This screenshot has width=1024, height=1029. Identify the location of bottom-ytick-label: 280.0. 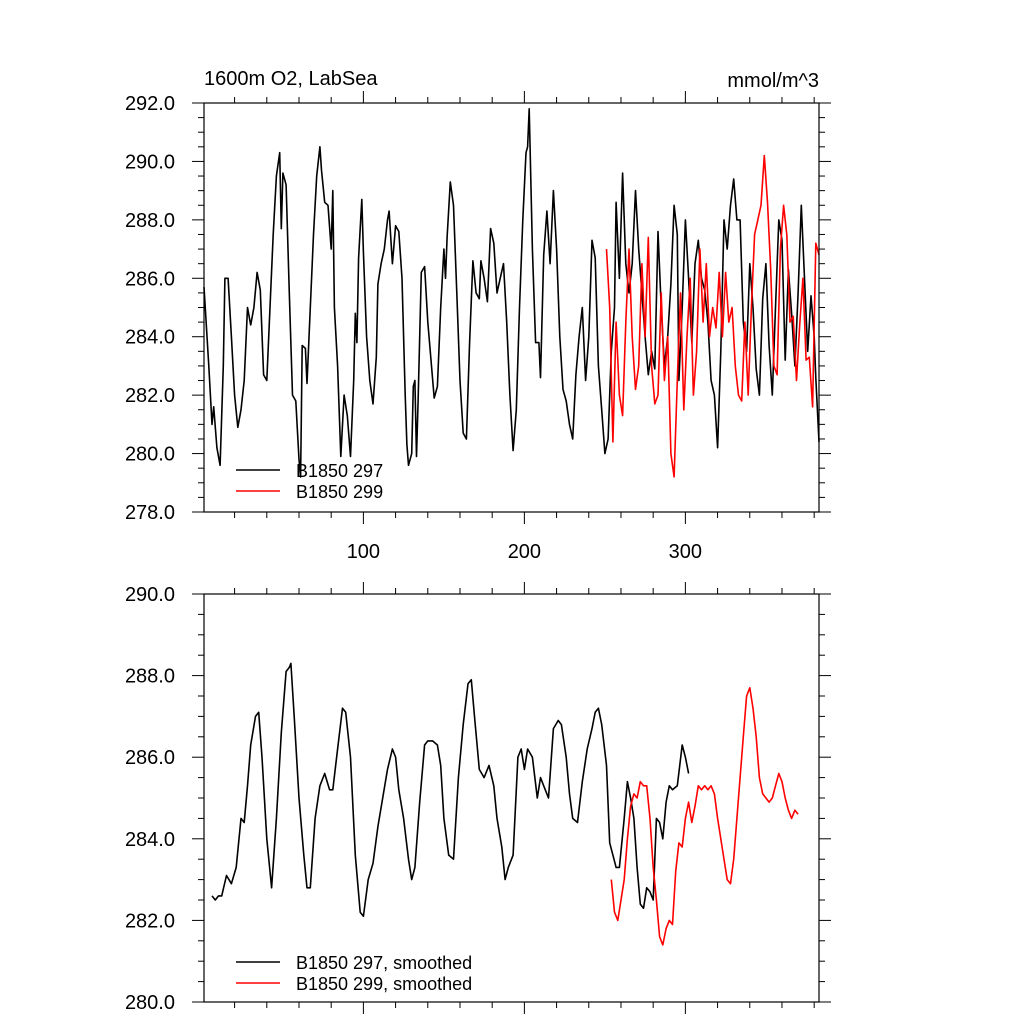
(150, 1003).